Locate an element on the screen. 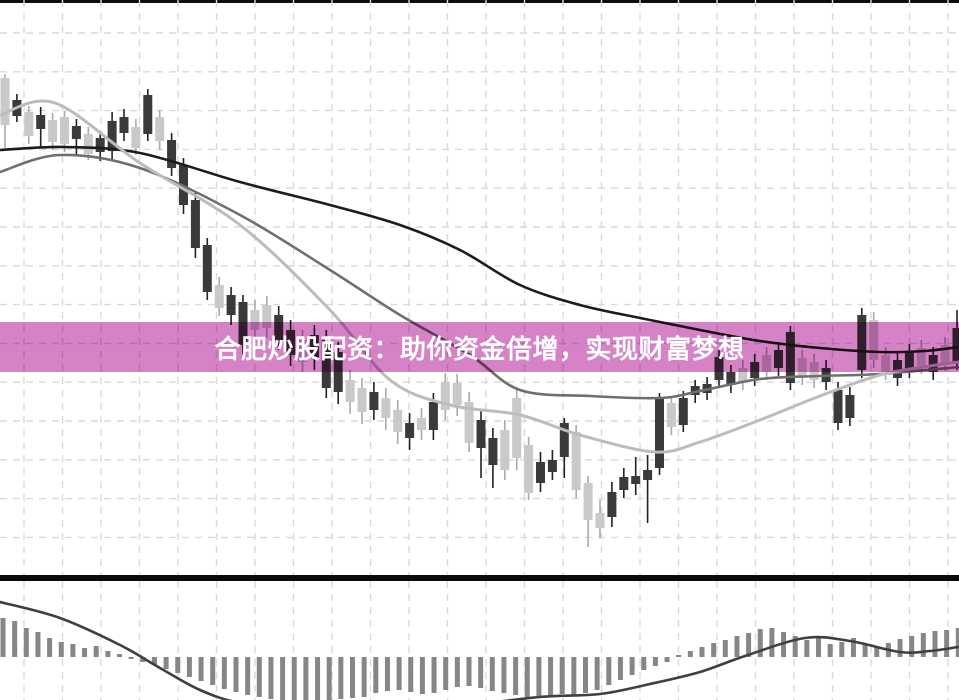 This screenshot has width=959, height=700. promo-banner is located at coordinates (479, 347).